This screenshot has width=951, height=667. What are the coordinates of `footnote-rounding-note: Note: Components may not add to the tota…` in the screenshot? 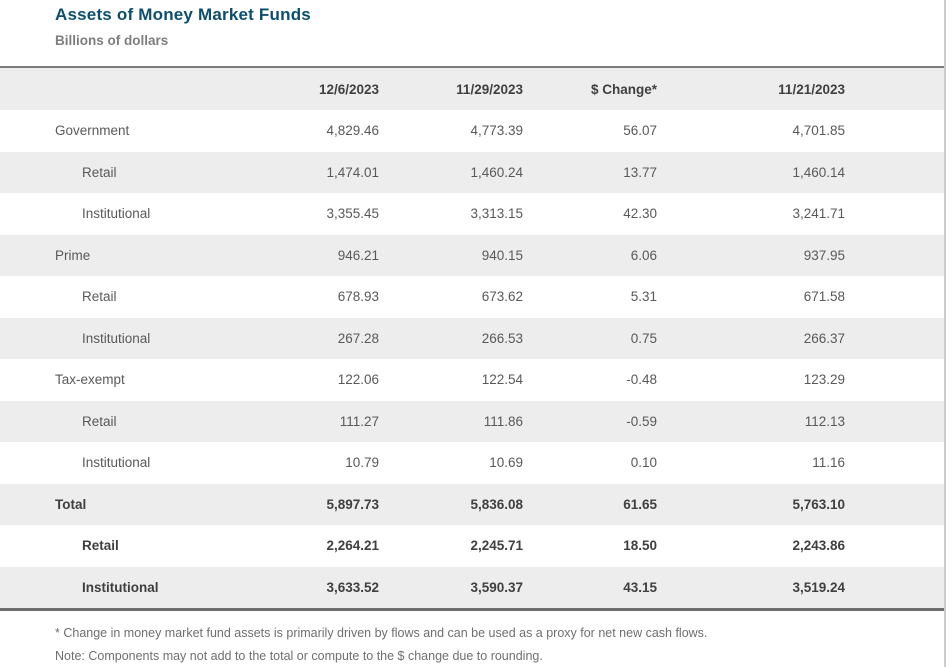 It's located at (299, 656).